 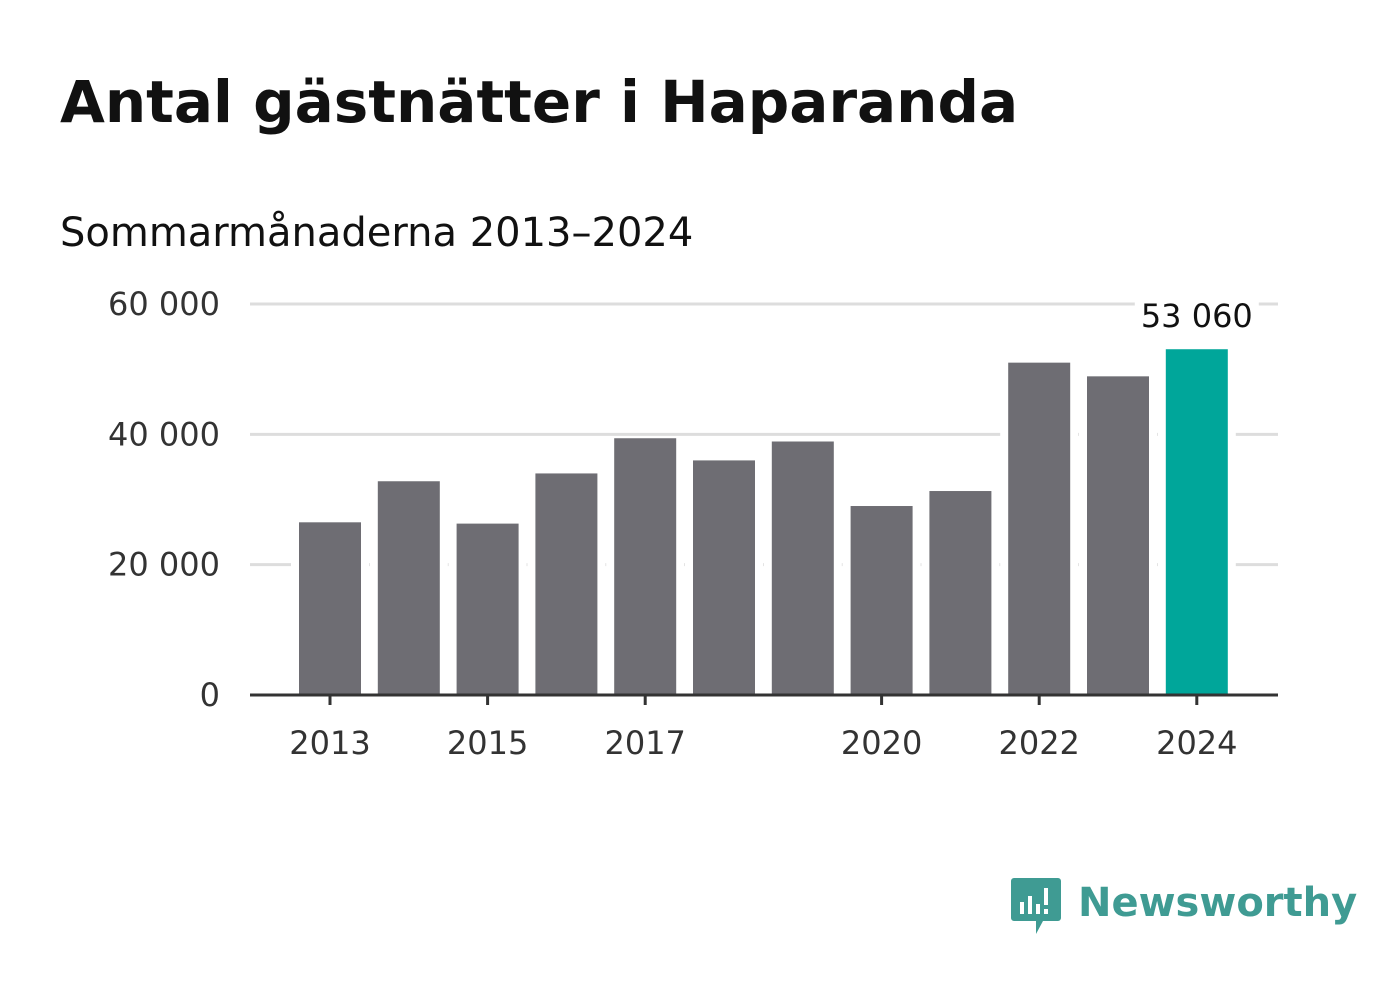 I want to click on chart-subtitle: Sommarmånaderna 2013–2024, so click(x=377, y=233).